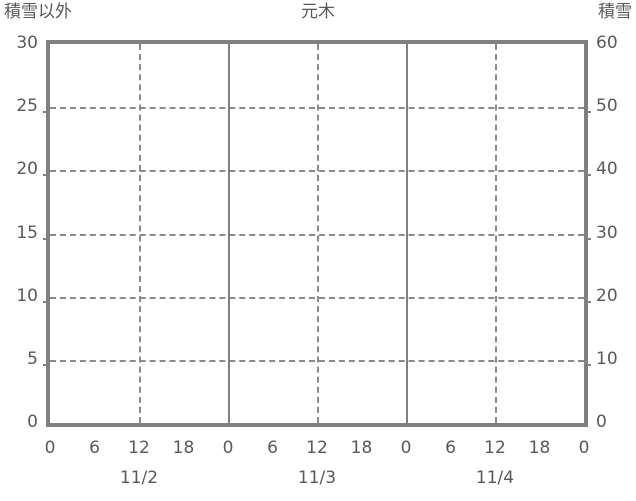  What do you see at coordinates (607, 358) in the screenshot?
I see `right-axis-tick-label: 10` at bounding box center [607, 358].